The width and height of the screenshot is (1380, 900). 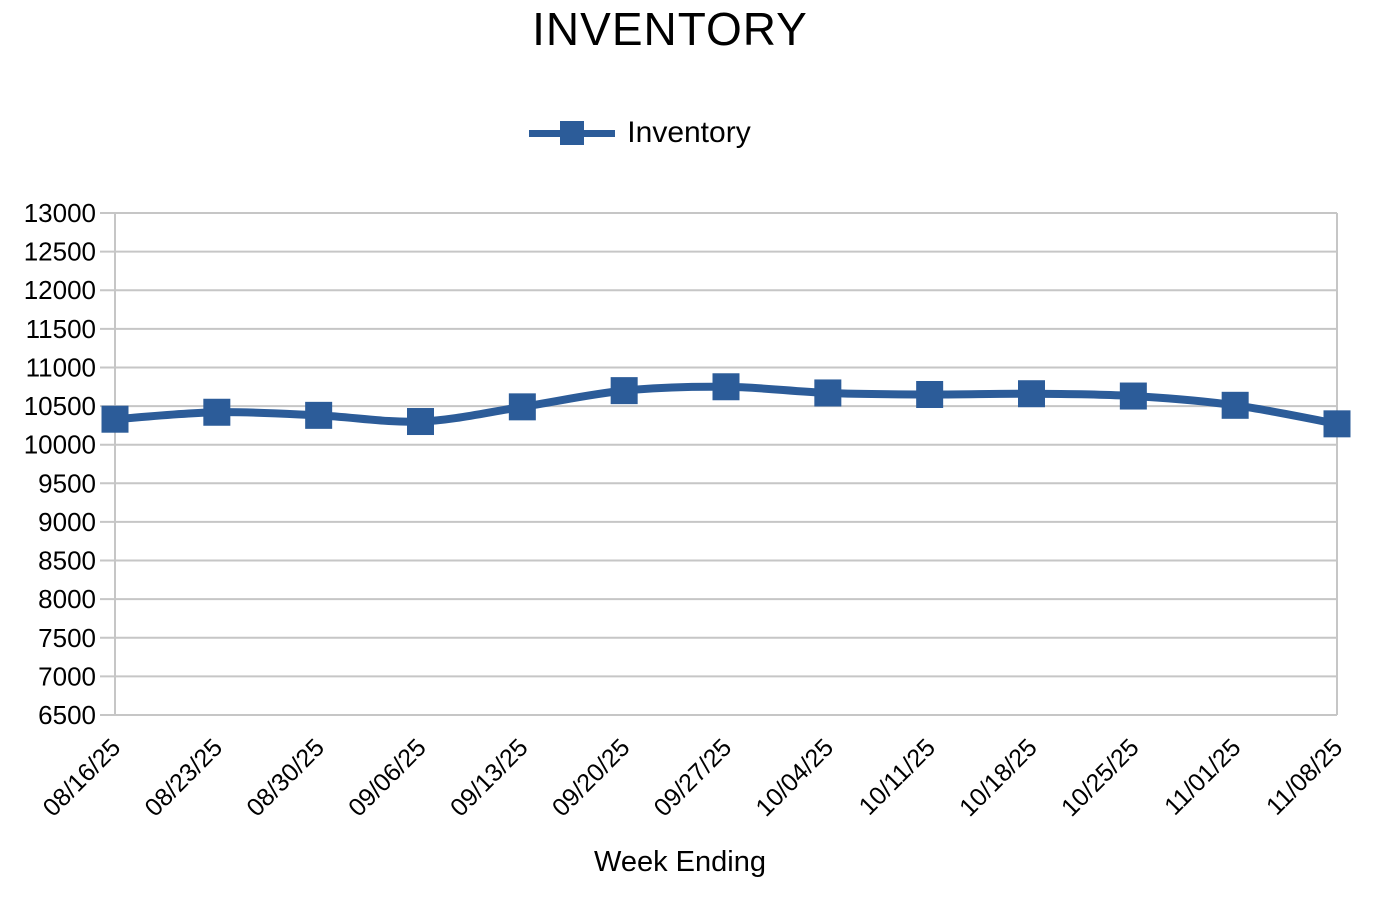 I want to click on x-tick-label: 10/11/25, so click(x=897, y=776).